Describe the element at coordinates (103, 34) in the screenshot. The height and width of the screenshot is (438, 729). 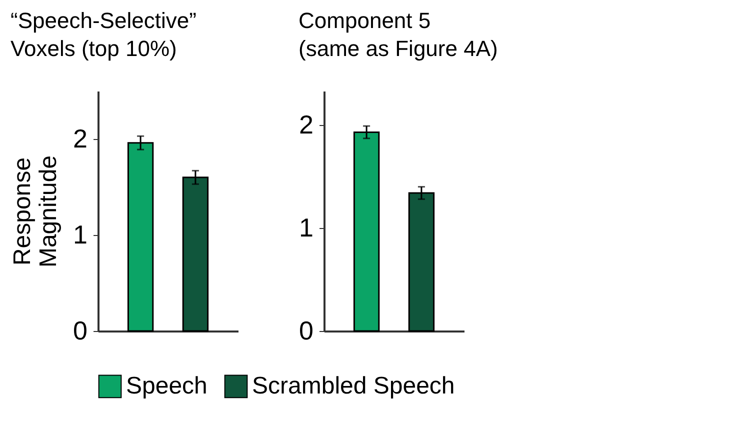
I see `chart-title: “Speech-Selective” Voxels (top 10%)` at that location.